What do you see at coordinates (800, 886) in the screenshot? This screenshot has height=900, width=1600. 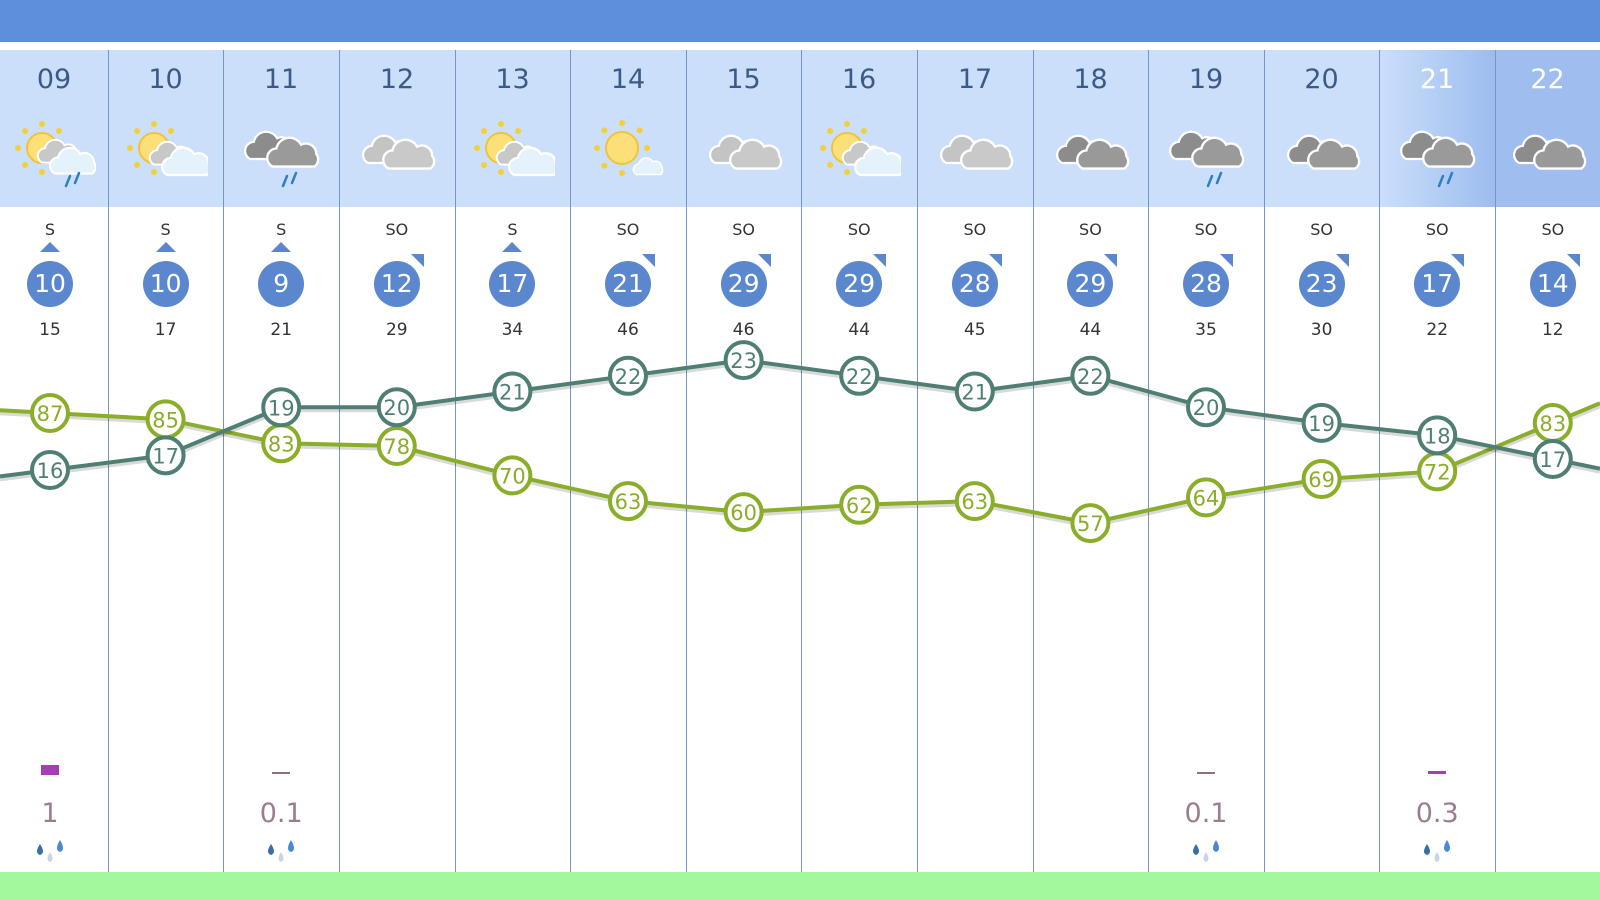 I see `bottom-band` at bounding box center [800, 886].